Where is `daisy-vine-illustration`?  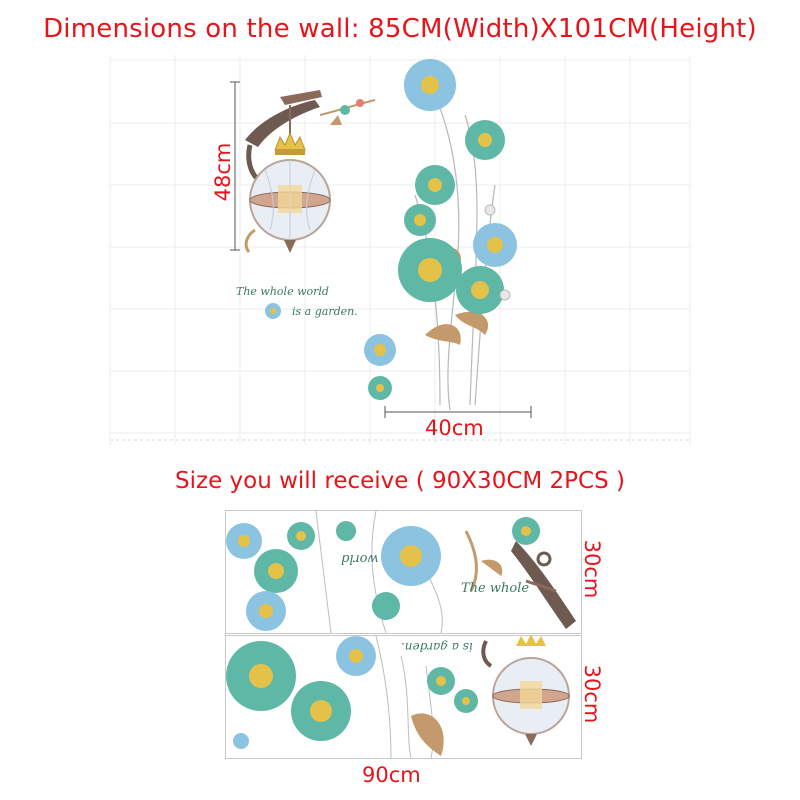
daisy-vine-illustration is located at coordinates (440, 235).